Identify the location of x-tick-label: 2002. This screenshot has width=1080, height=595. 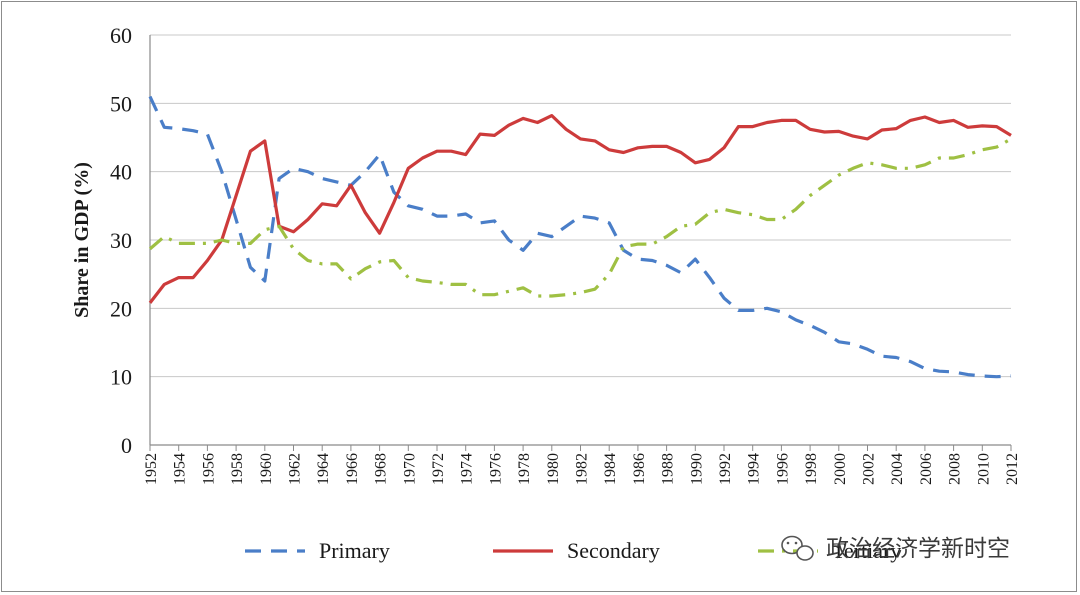
(869, 469).